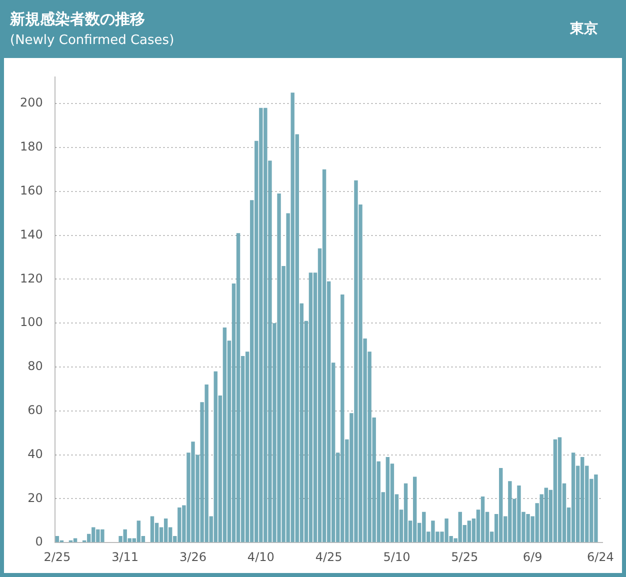  I want to click on x-tick-label: 3/26, so click(193, 557).